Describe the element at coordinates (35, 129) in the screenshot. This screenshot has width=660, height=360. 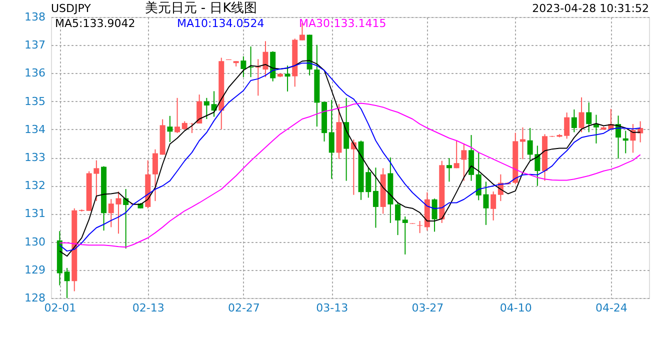
I see `y-tick-label: 134` at that location.